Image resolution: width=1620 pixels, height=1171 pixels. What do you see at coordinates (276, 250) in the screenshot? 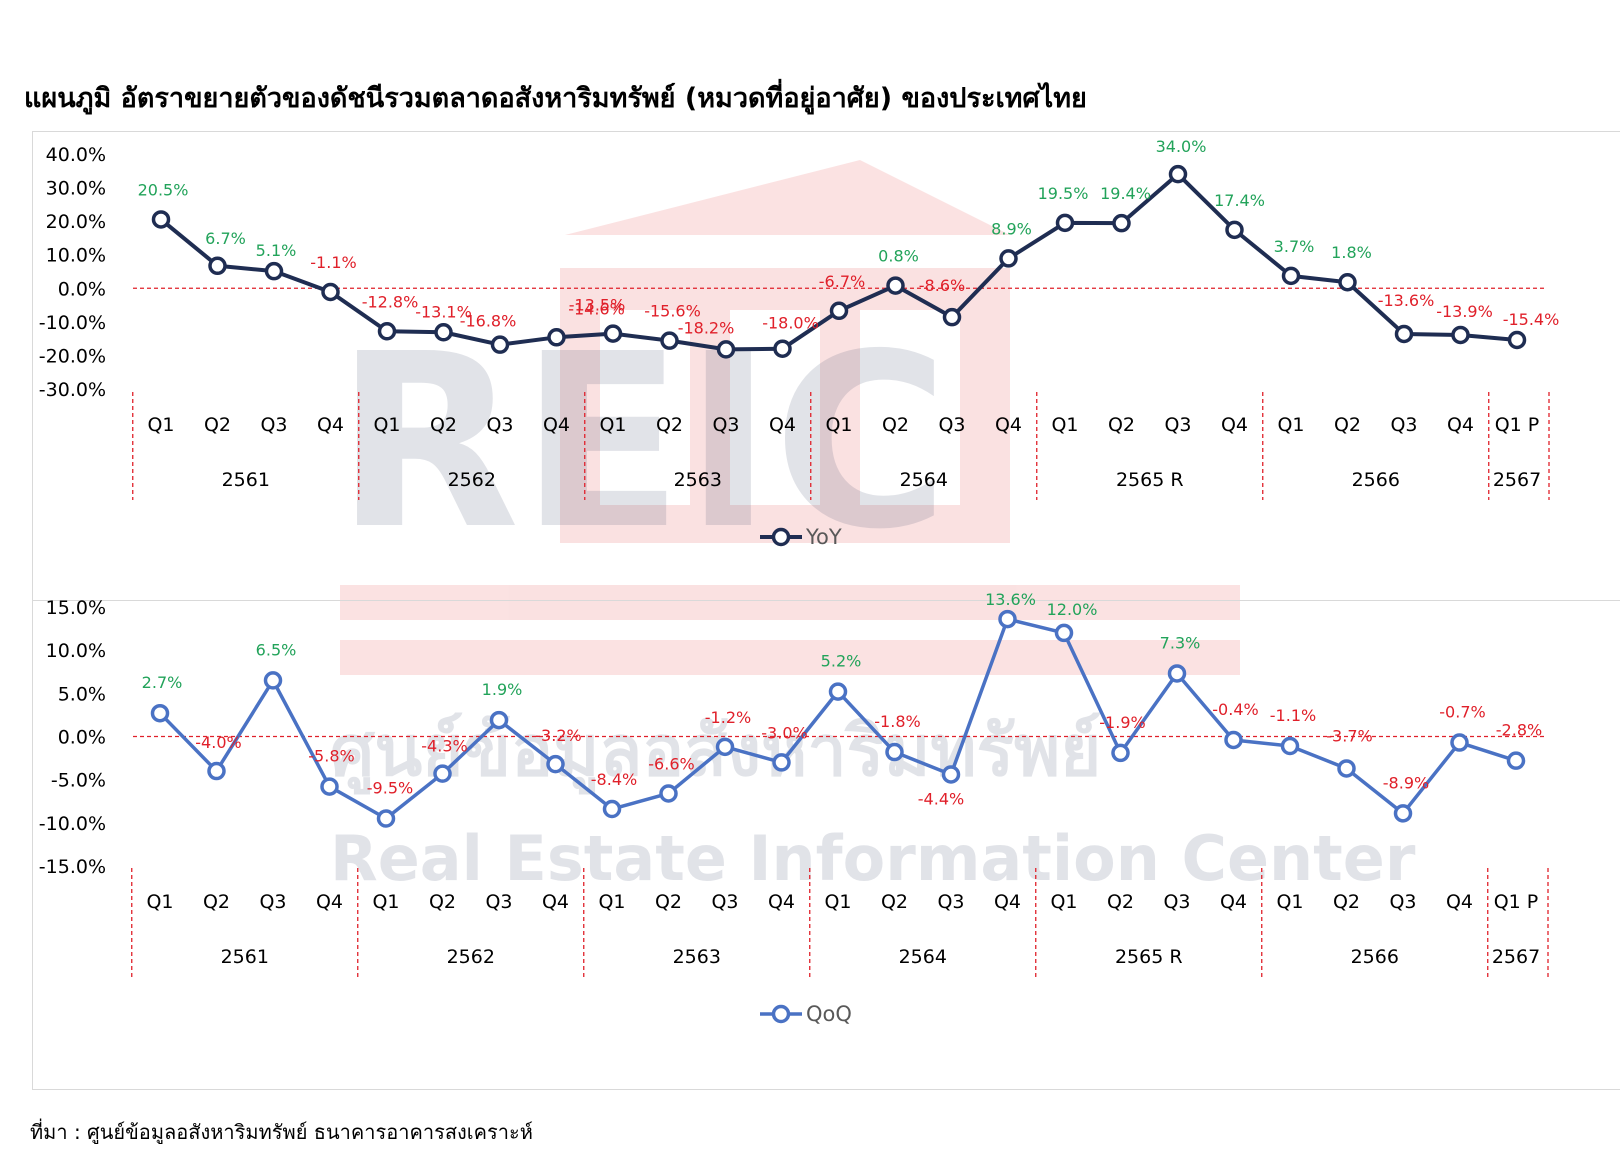
I see `data-label: 5.1%` at bounding box center [276, 250].